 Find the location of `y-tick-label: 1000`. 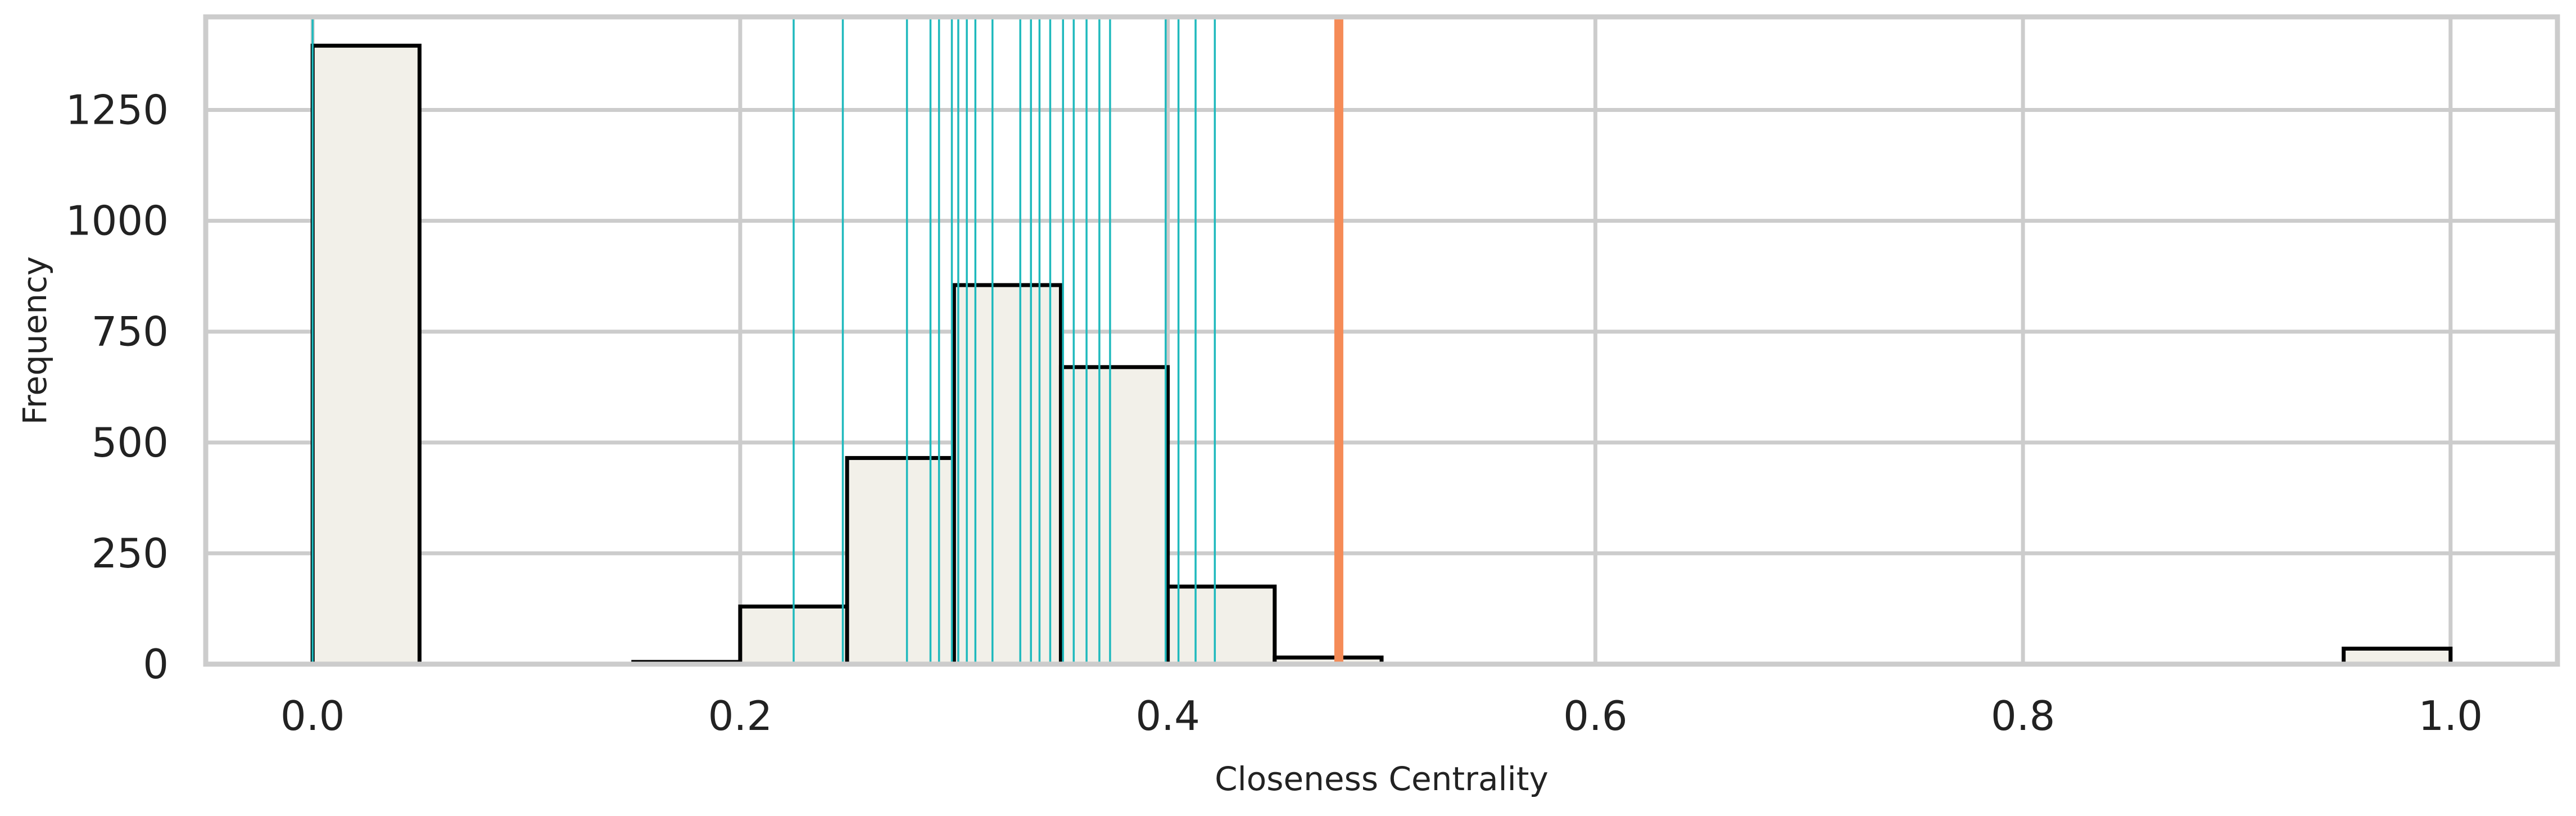

y-tick-label: 1000 is located at coordinates (117, 221).